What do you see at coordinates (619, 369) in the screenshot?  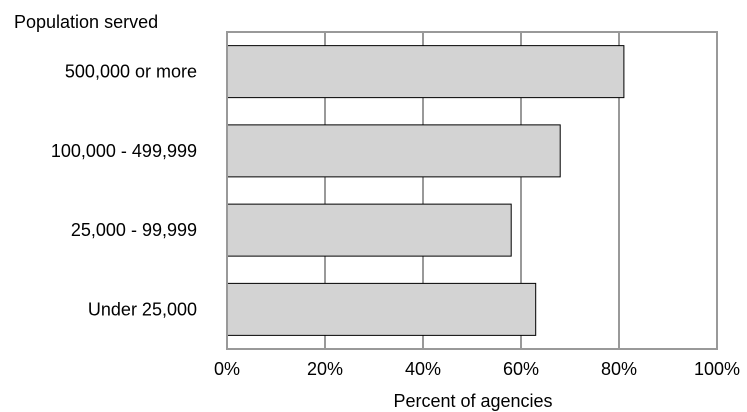 I see `x-tick-label-4: 80%` at bounding box center [619, 369].